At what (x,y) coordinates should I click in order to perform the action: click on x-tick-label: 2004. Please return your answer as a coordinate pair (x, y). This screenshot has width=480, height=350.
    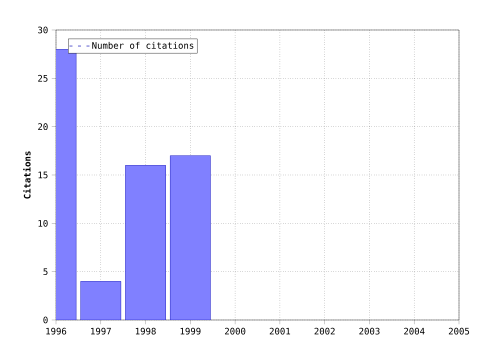
    Looking at the image, I should click on (414, 331).